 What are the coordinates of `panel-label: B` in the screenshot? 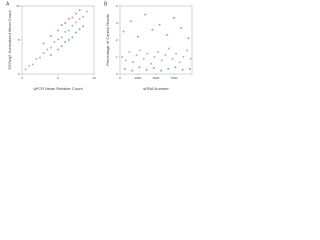 It's located at (106, 4).